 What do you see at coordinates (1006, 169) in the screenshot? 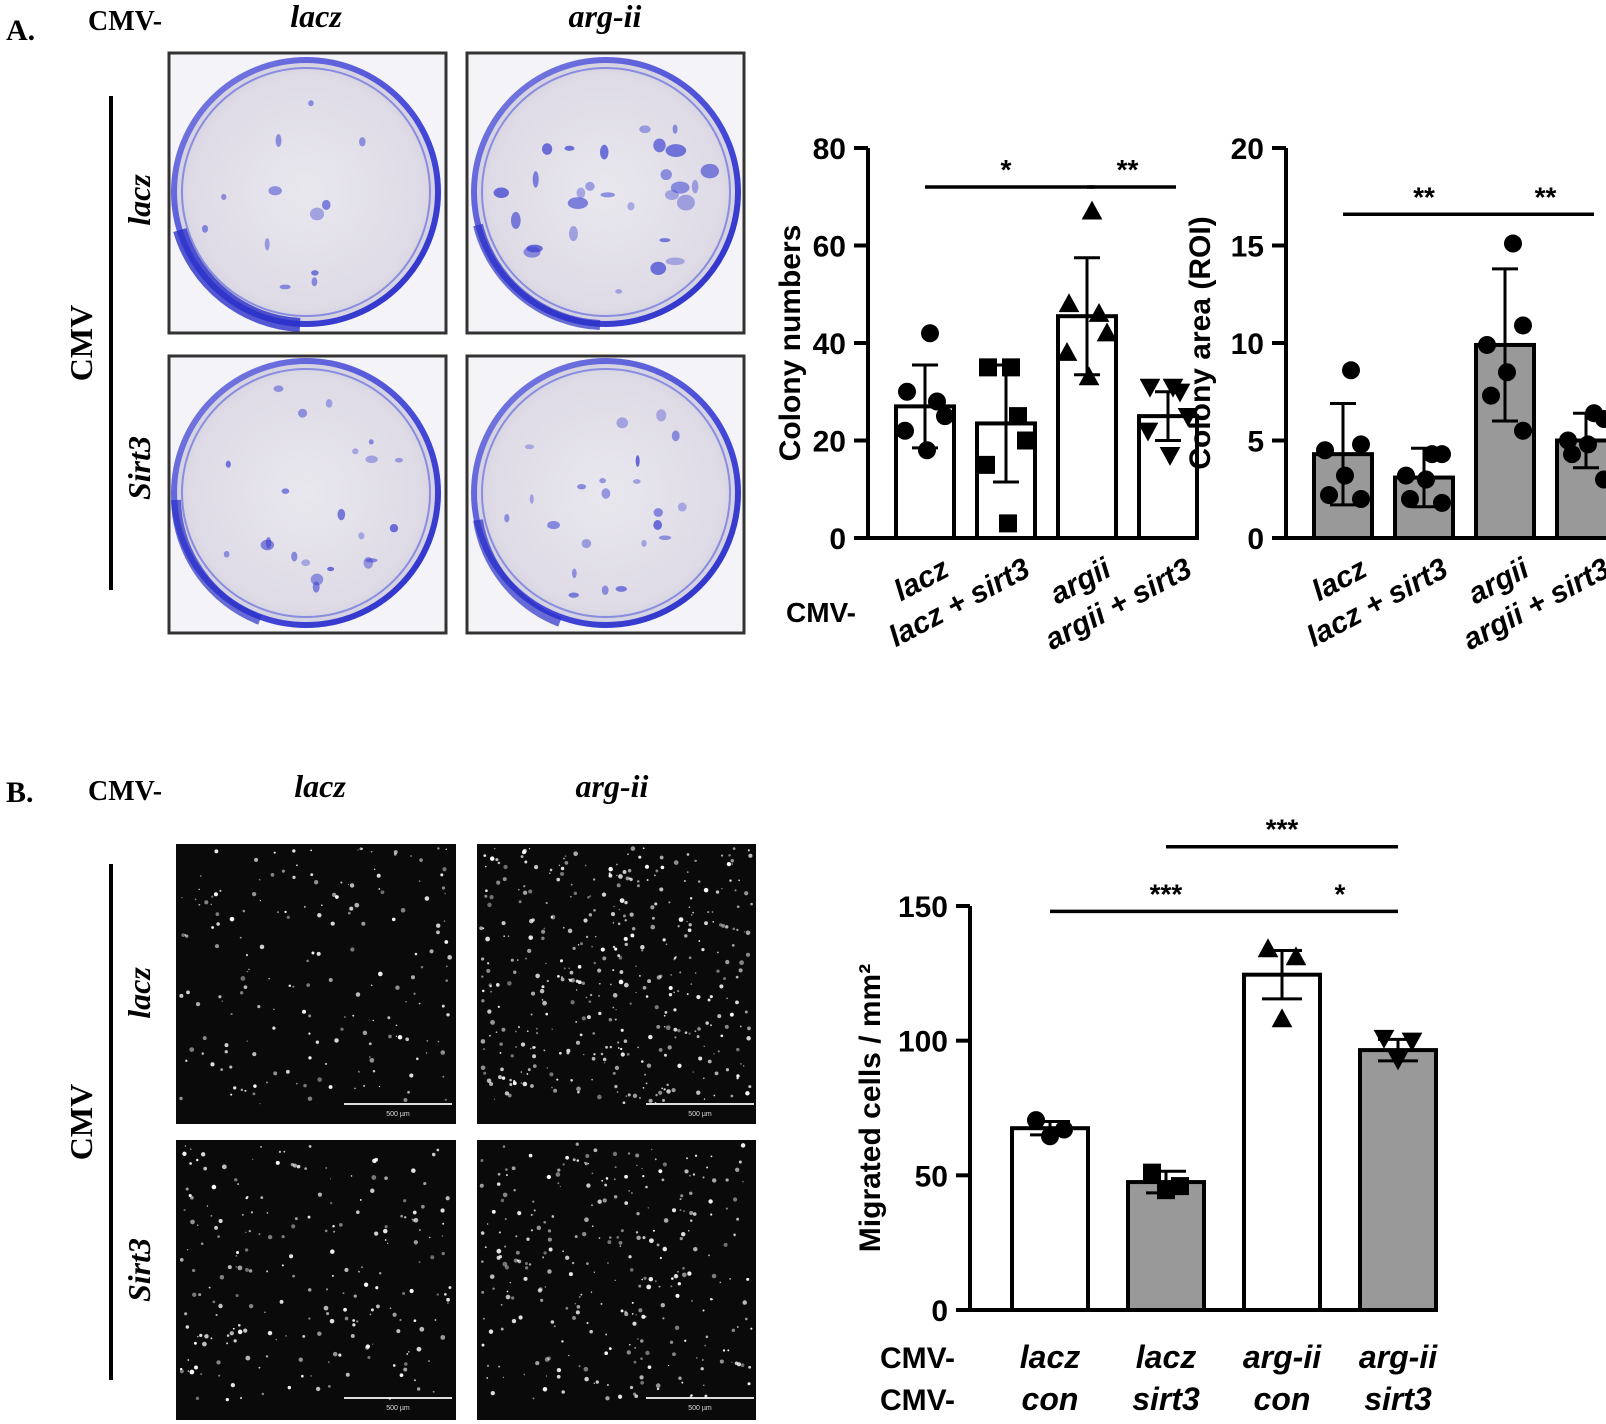
I see `significance-stars: *` at bounding box center [1006, 169].